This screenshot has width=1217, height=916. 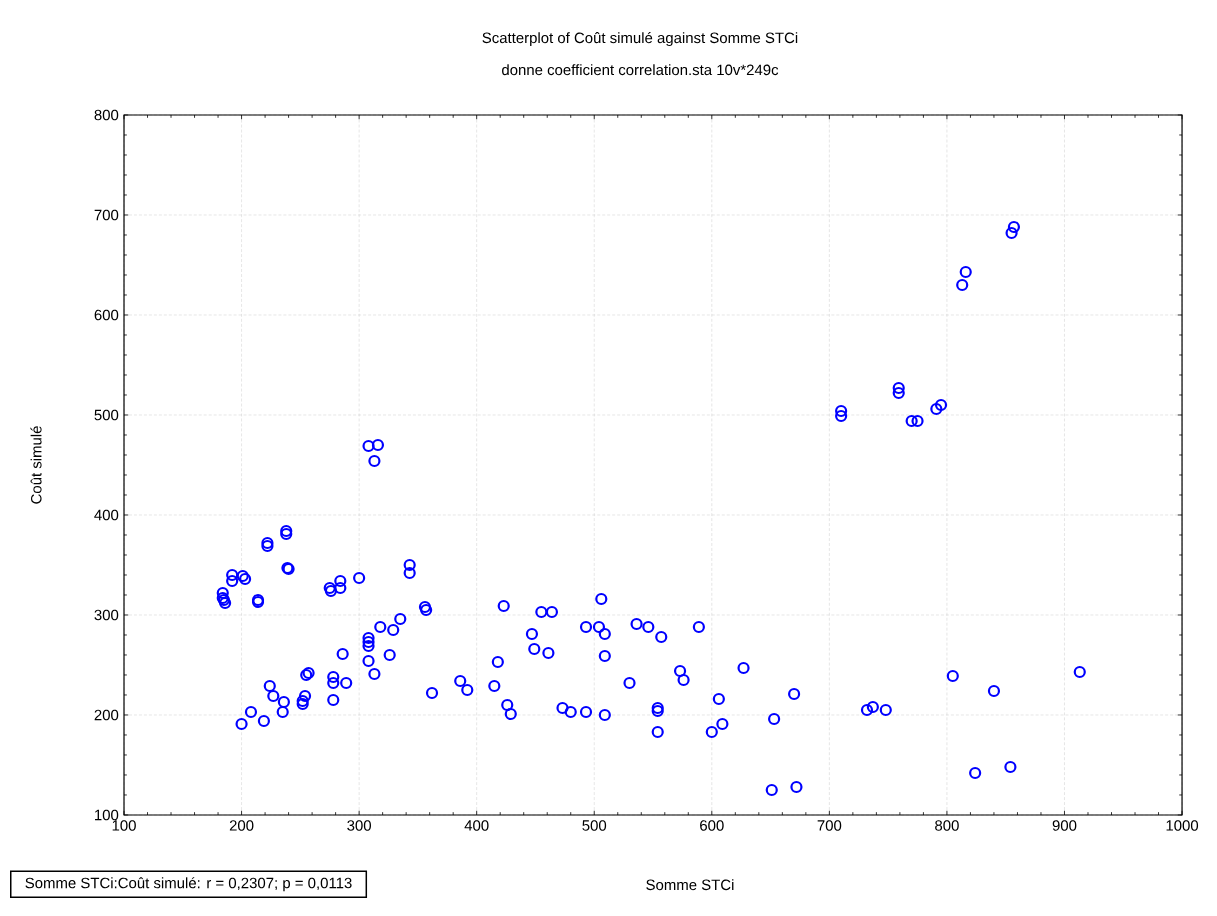 I want to click on y-tick-label: 400, so click(x=106, y=515).